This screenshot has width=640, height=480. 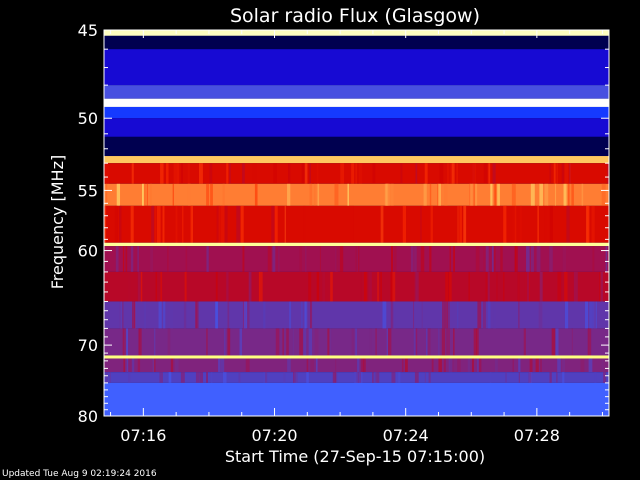 What do you see at coordinates (88, 345) in the screenshot?
I see `y-tick-label: 70` at bounding box center [88, 345].